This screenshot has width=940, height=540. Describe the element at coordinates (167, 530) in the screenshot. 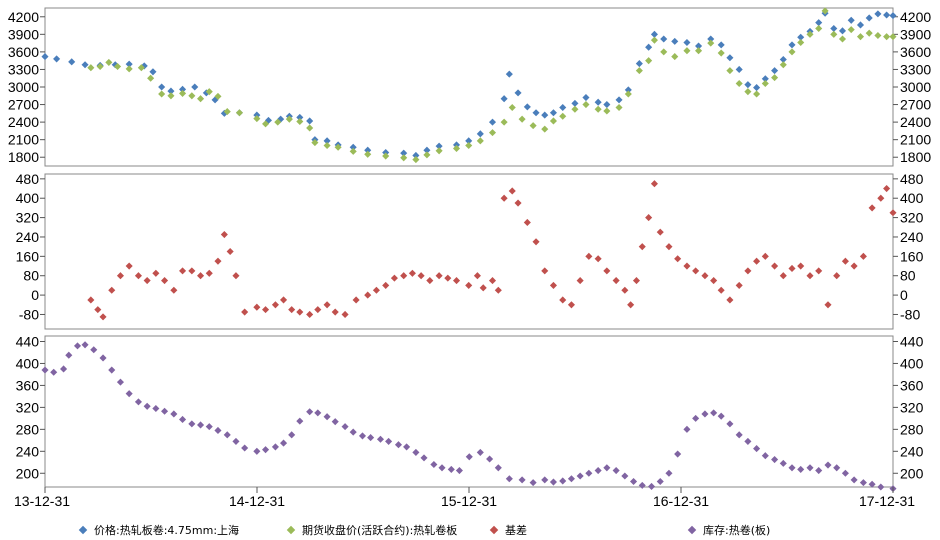

I see `legend-label: 价格:热轧板卷:4.75mm:上海` at that location.